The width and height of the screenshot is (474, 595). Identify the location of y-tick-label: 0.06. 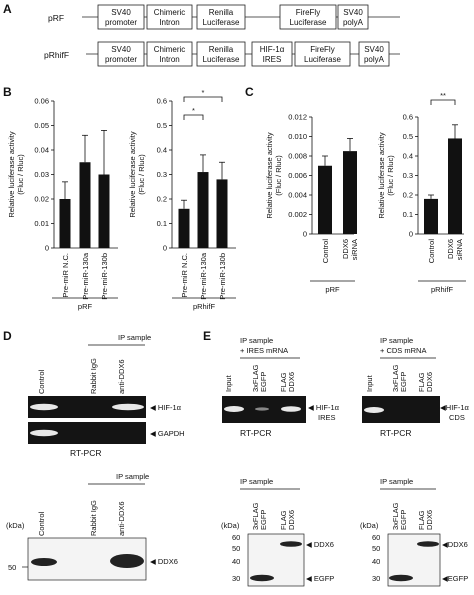
(41, 101).